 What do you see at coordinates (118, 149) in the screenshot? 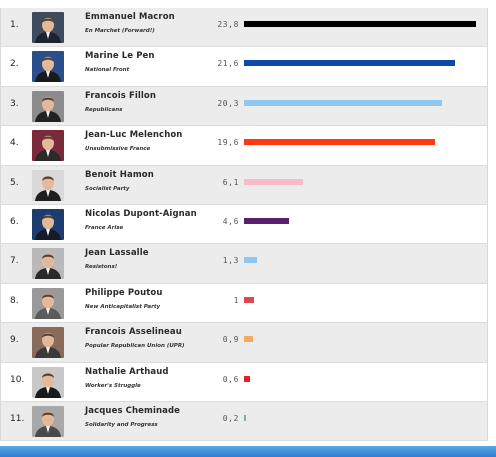
I see `party-name: Unsubmissive France` at bounding box center [118, 149].